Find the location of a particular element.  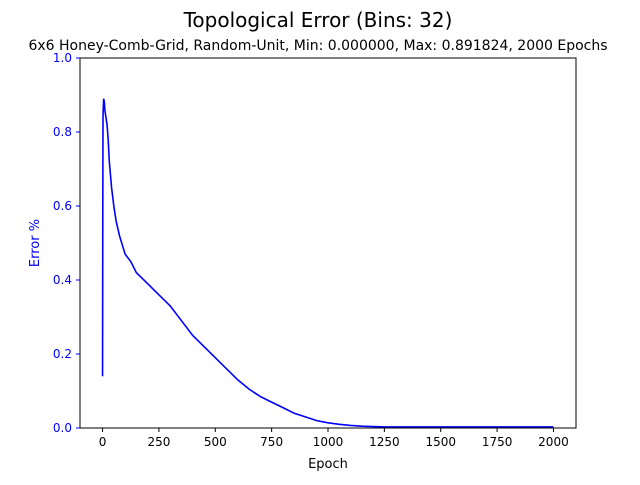

x-tick-label: 1250 is located at coordinates (384, 442).